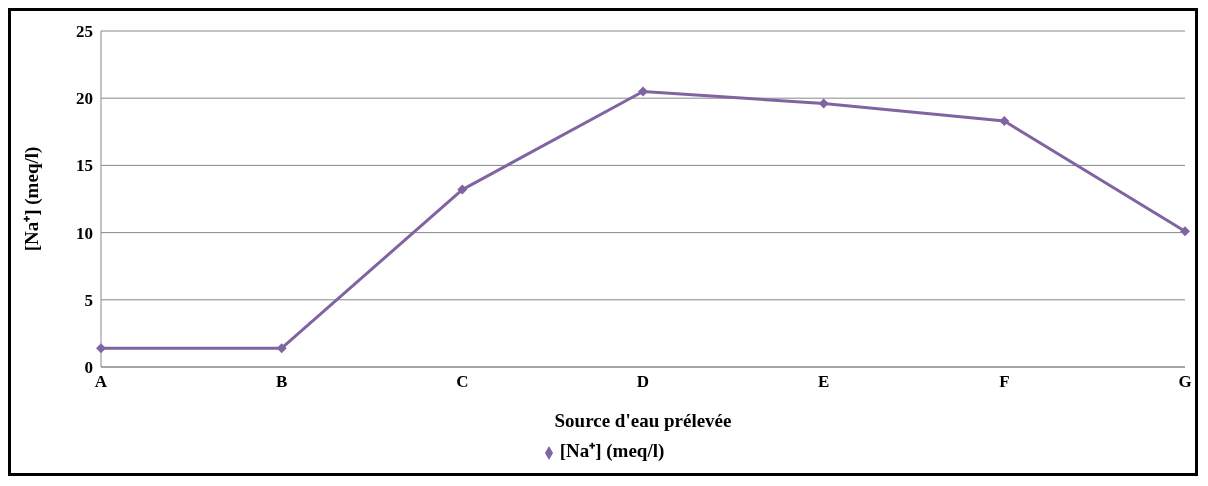 The width and height of the screenshot is (1208, 486). What do you see at coordinates (84, 233) in the screenshot?
I see `y-tick-label: 10` at bounding box center [84, 233].